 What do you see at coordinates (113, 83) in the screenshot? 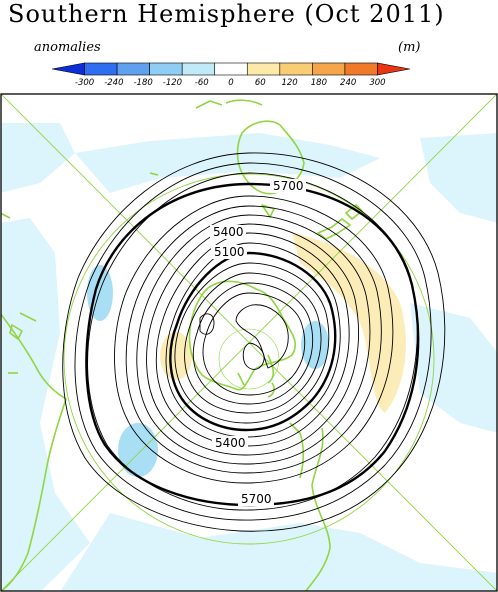
I see `colorbar-tick-label: -240` at bounding box center [113, 83].